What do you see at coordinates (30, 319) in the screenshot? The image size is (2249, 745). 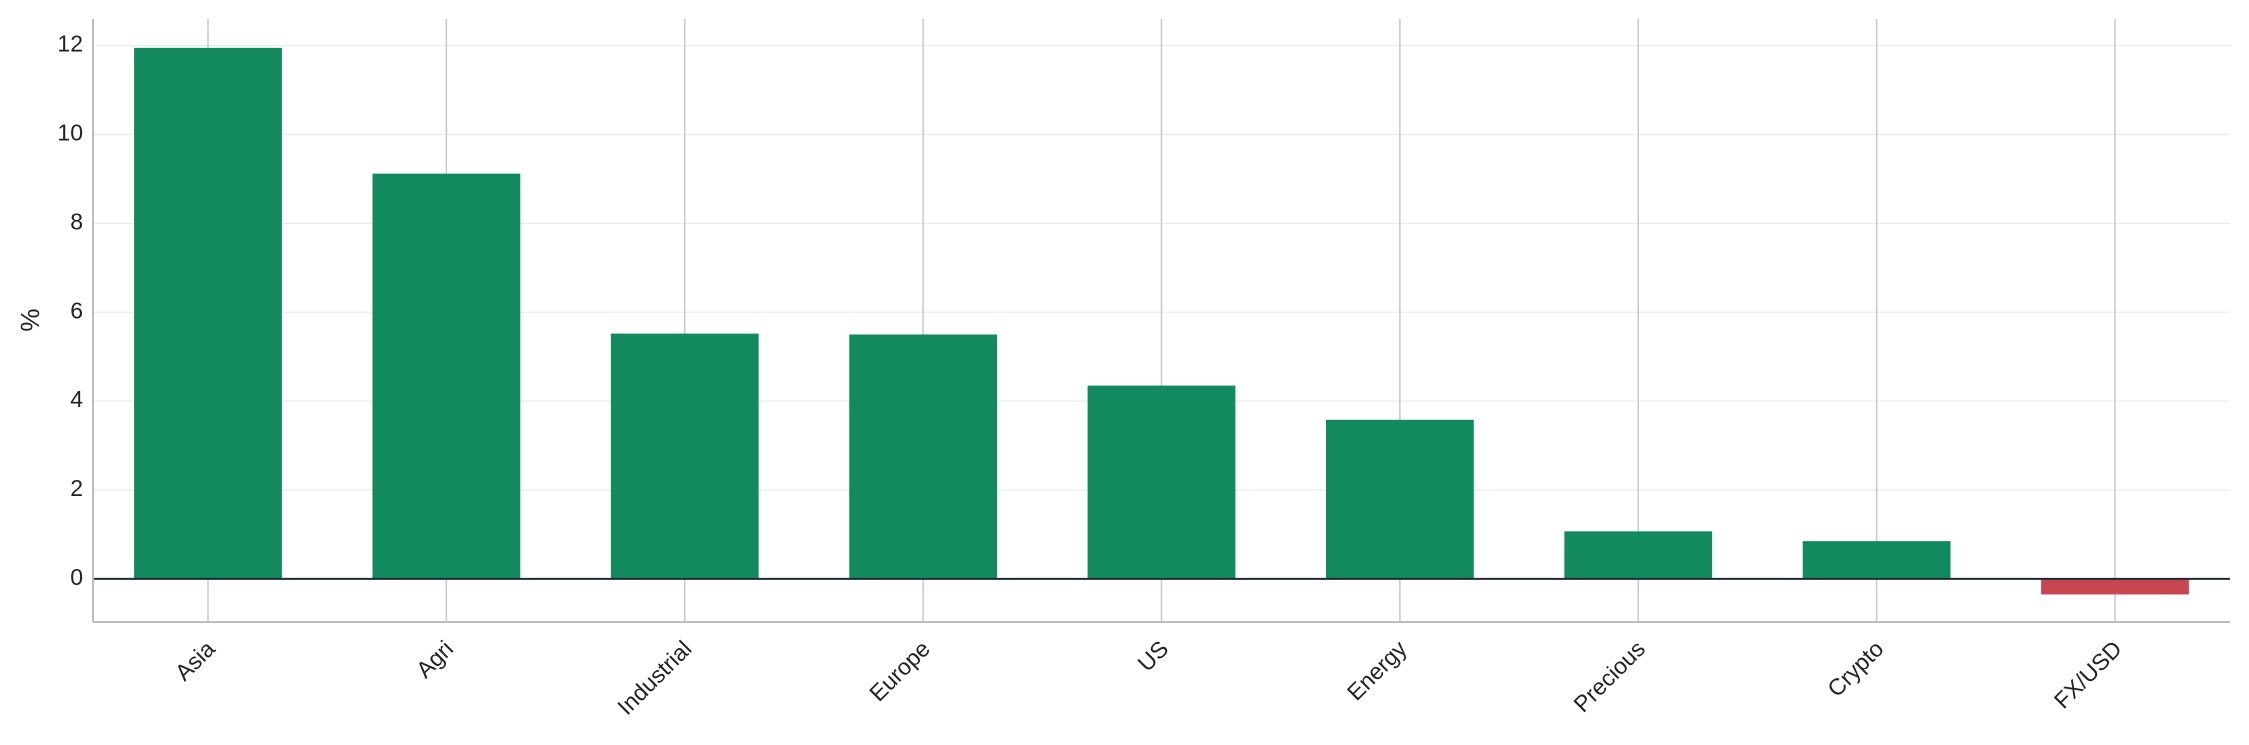 I see `y-axis-label: %` at bounding box center [30, 319].